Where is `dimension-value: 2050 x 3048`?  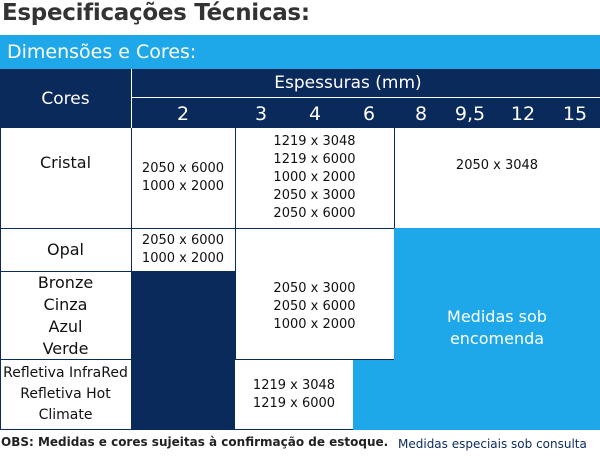
dimension-value: 2050 x 3048 is located at coordinates (497, 165).